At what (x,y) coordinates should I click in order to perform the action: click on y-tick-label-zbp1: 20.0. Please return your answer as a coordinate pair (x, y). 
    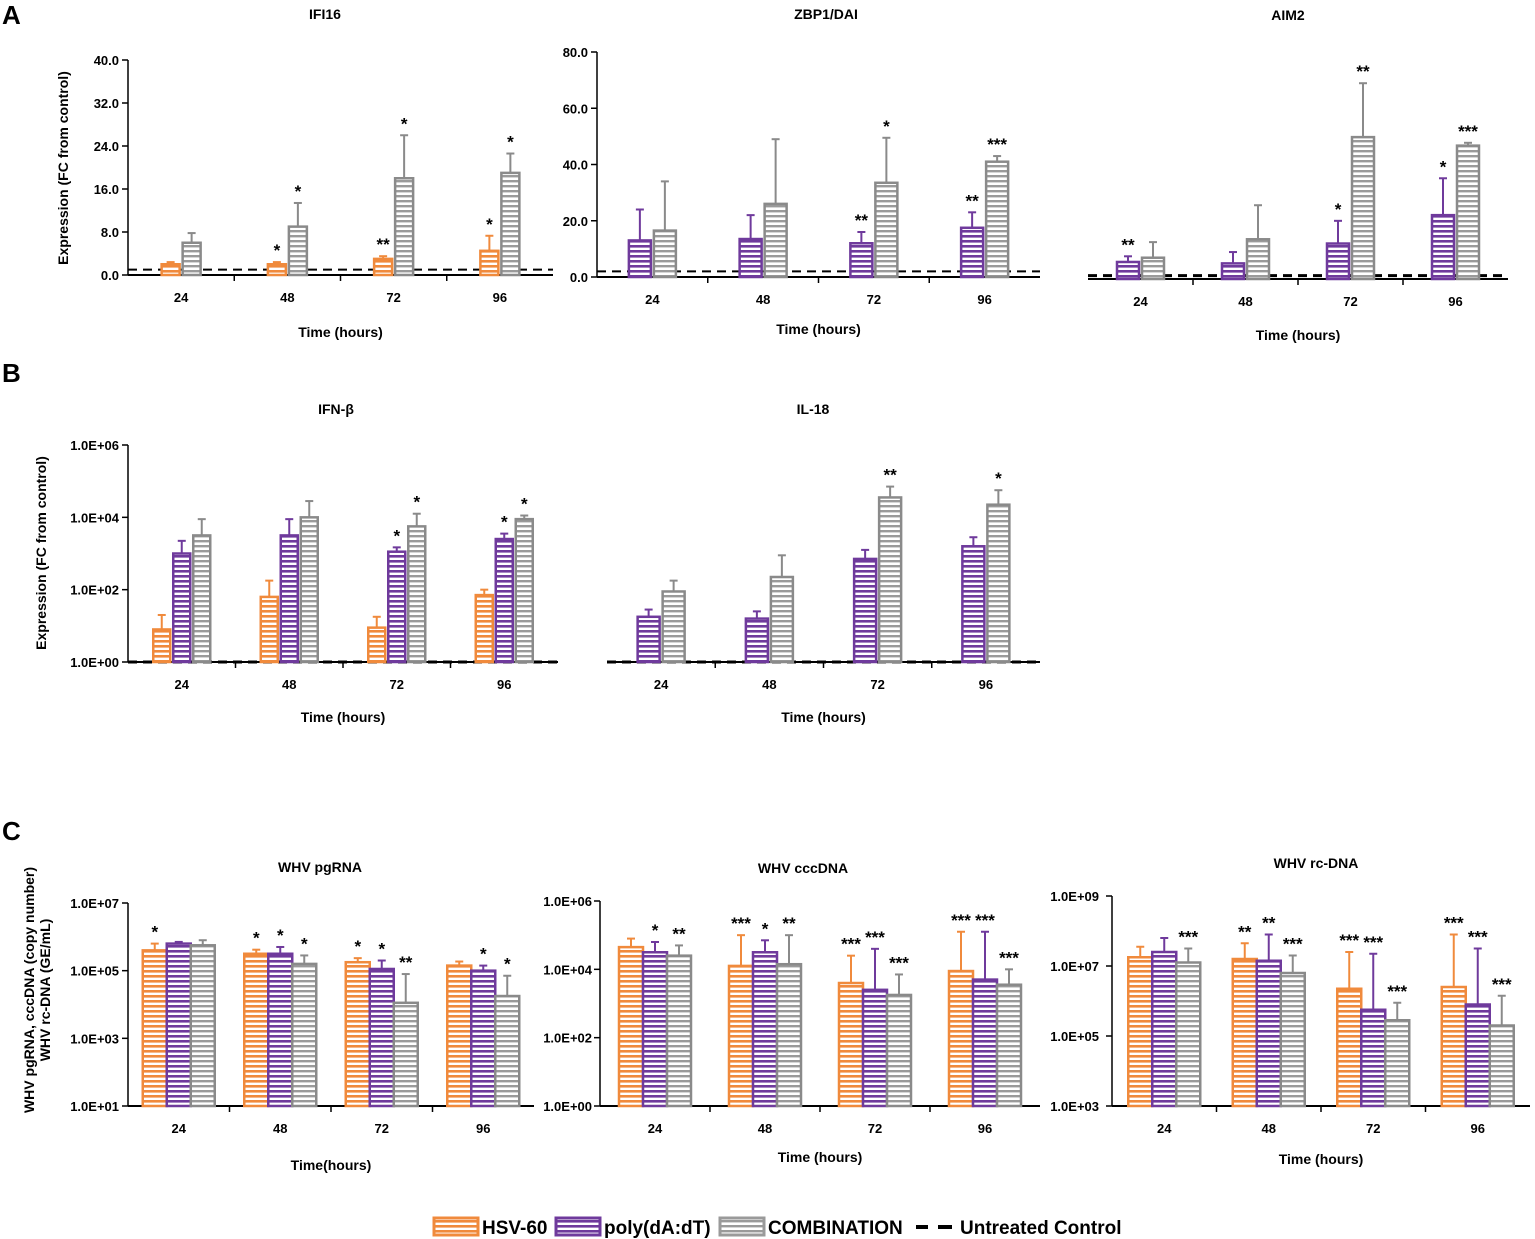
    Looking at the image, I should click on (575, 221).